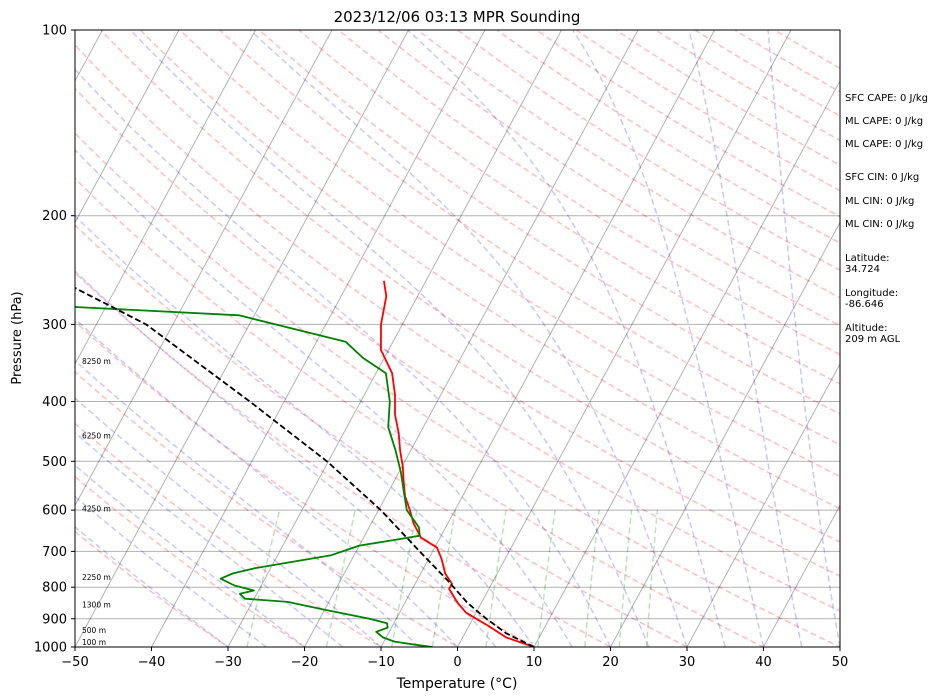  I want to click on x-tick-label: 40, so click(763, 662).